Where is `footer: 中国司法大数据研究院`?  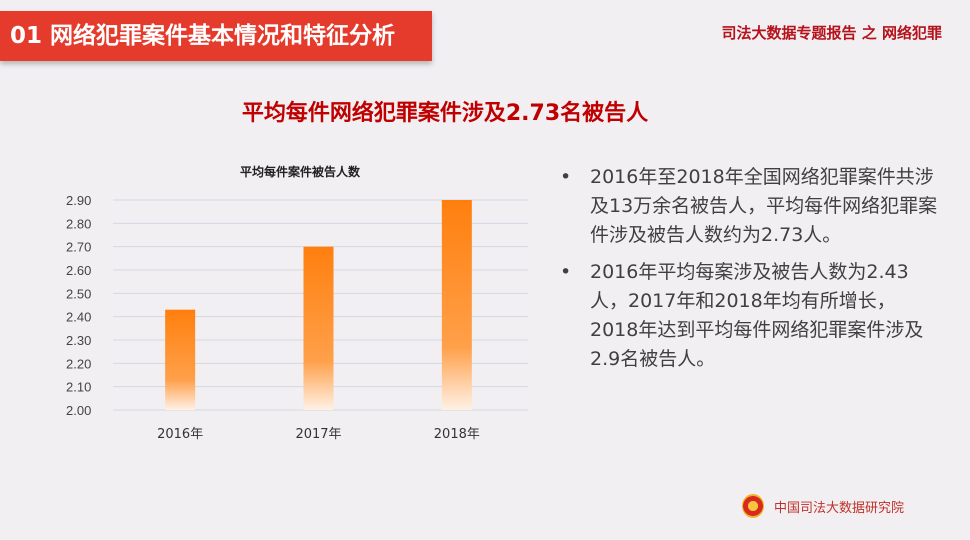 footer: 中国司法大数据研究院 is located at coordinates (823, 506).